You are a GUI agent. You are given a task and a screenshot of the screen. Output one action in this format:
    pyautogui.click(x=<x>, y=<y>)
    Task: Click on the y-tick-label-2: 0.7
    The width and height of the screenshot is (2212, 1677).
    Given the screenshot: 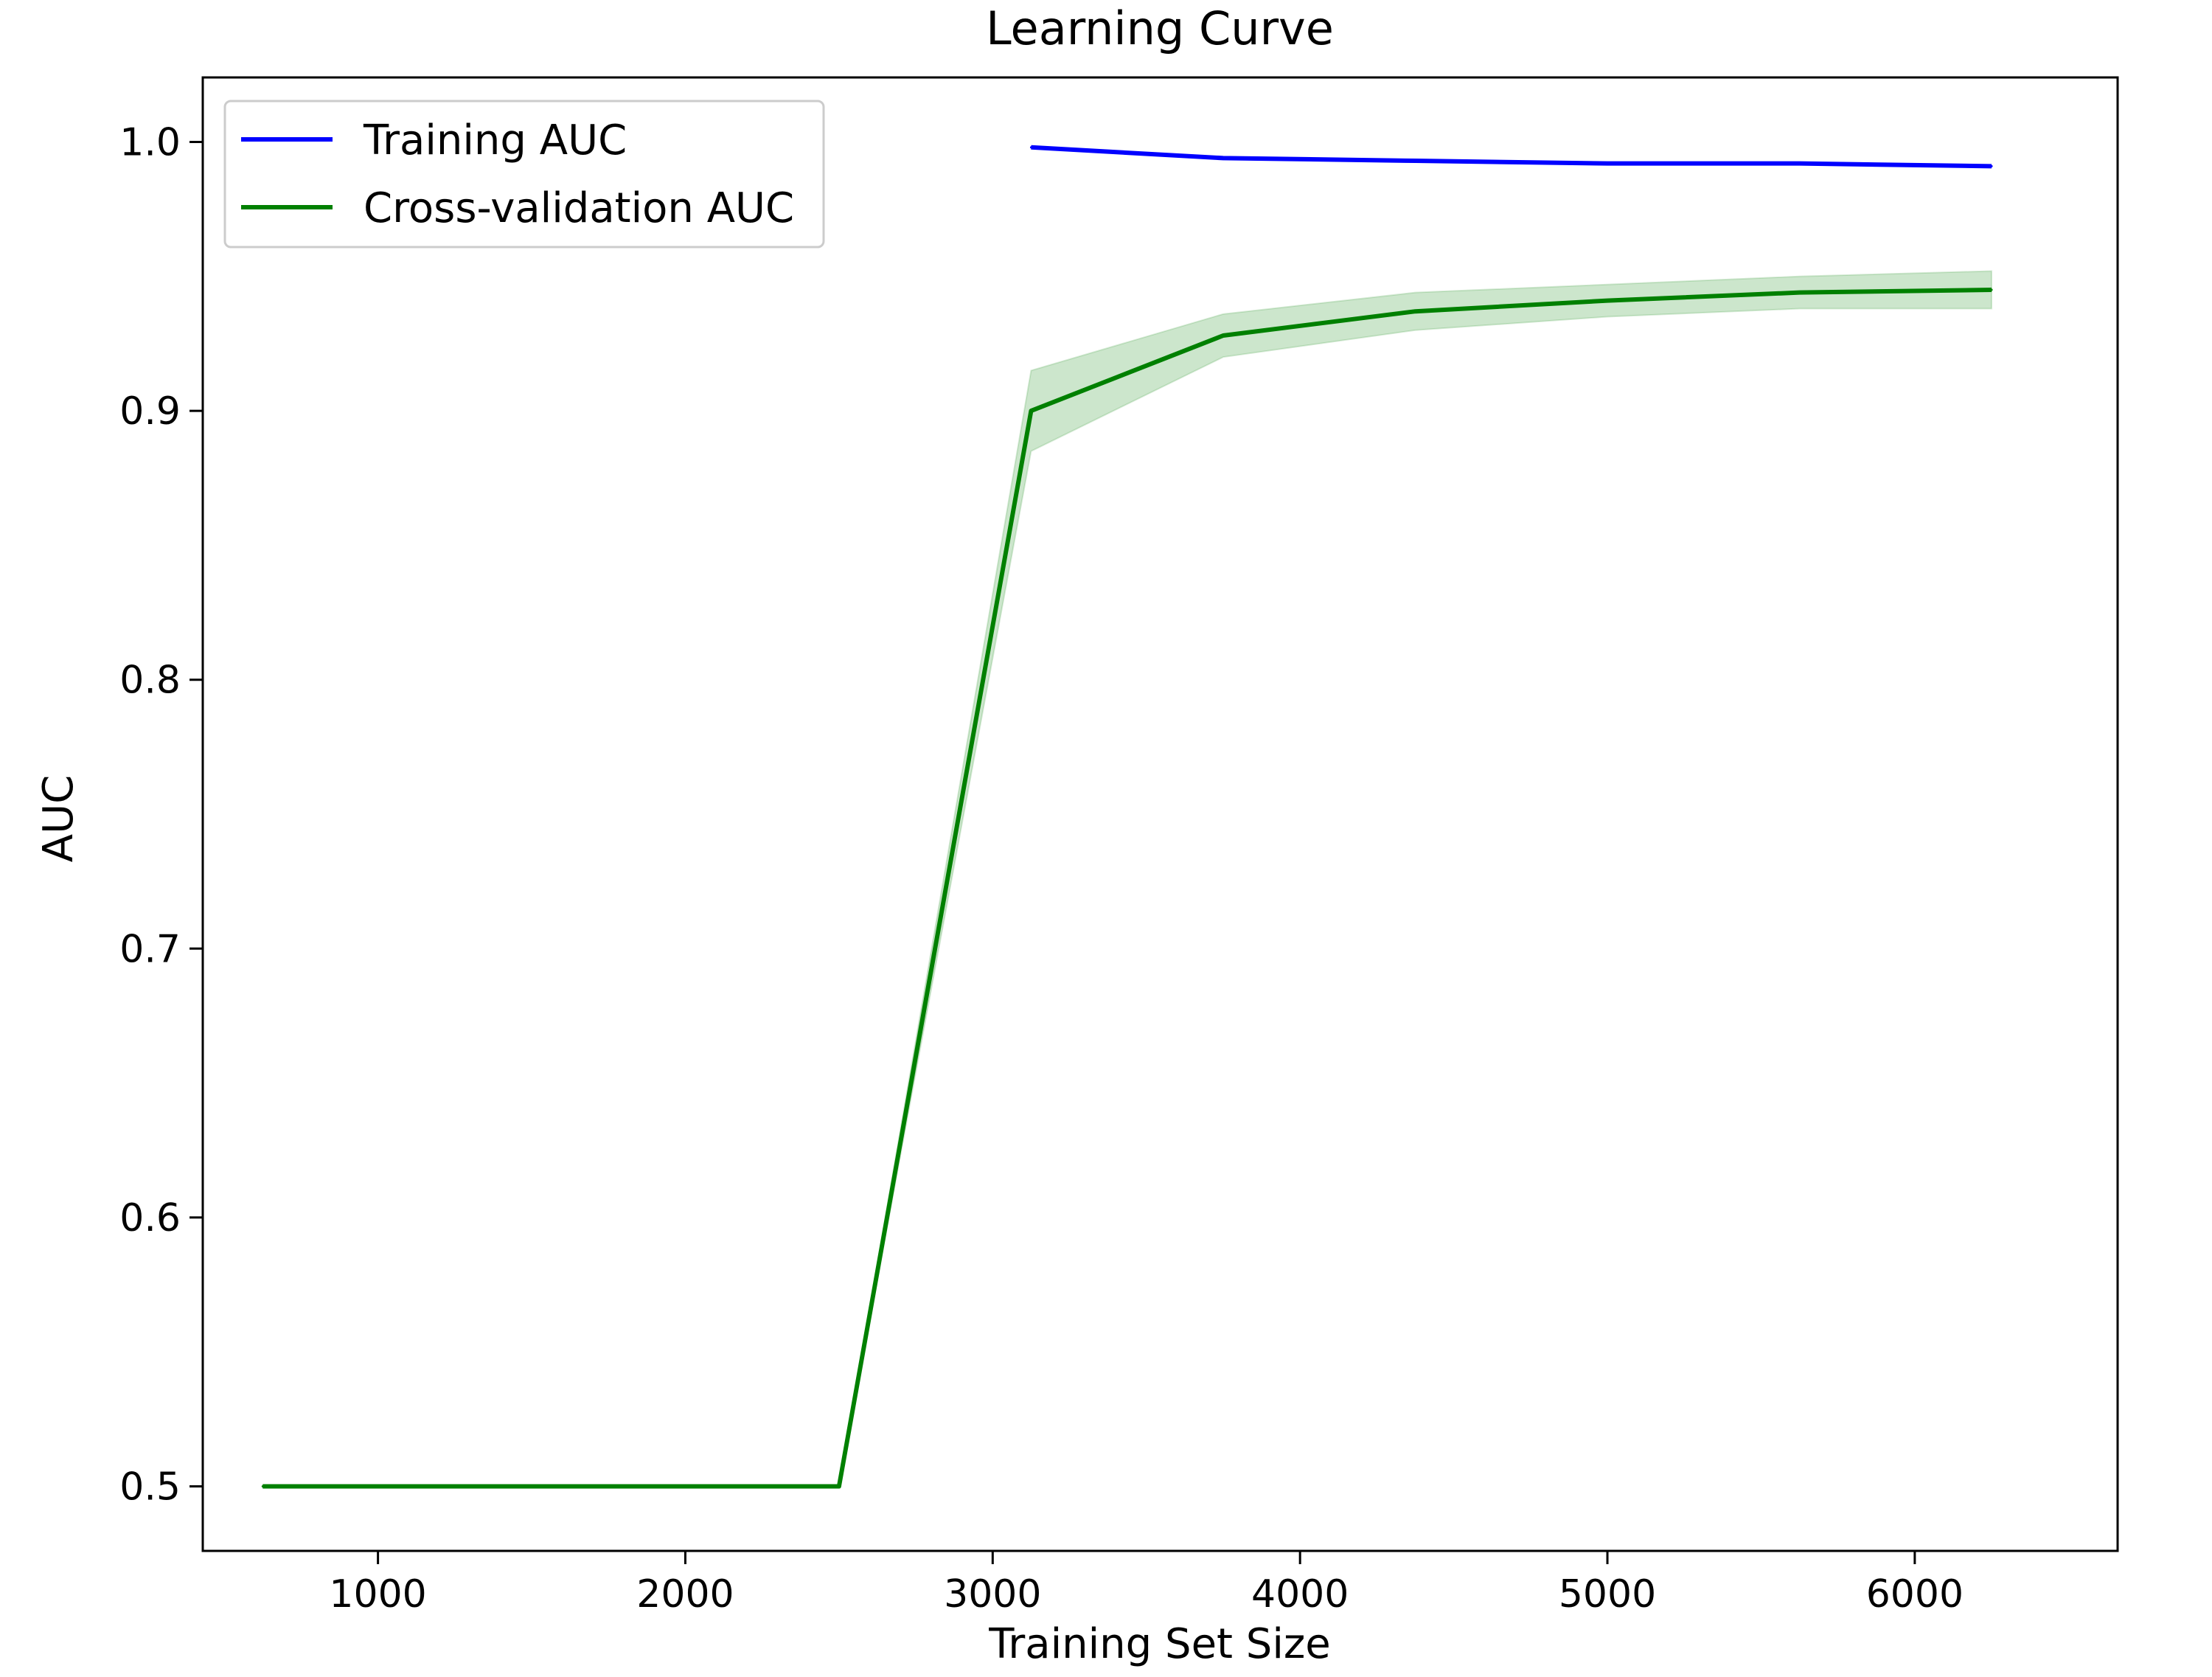 What is the action you would take?
    pyautogui.click(x=150, y=949)
    